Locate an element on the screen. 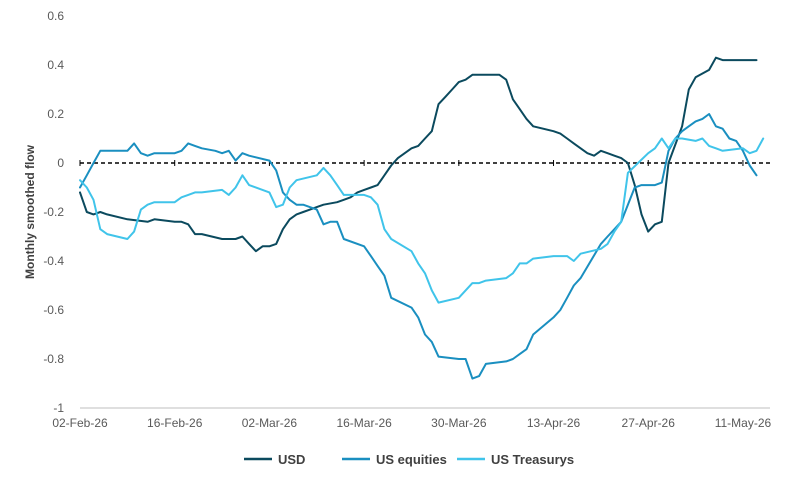  y-tick-label: -0.6 is located at coordinates (53, 310).